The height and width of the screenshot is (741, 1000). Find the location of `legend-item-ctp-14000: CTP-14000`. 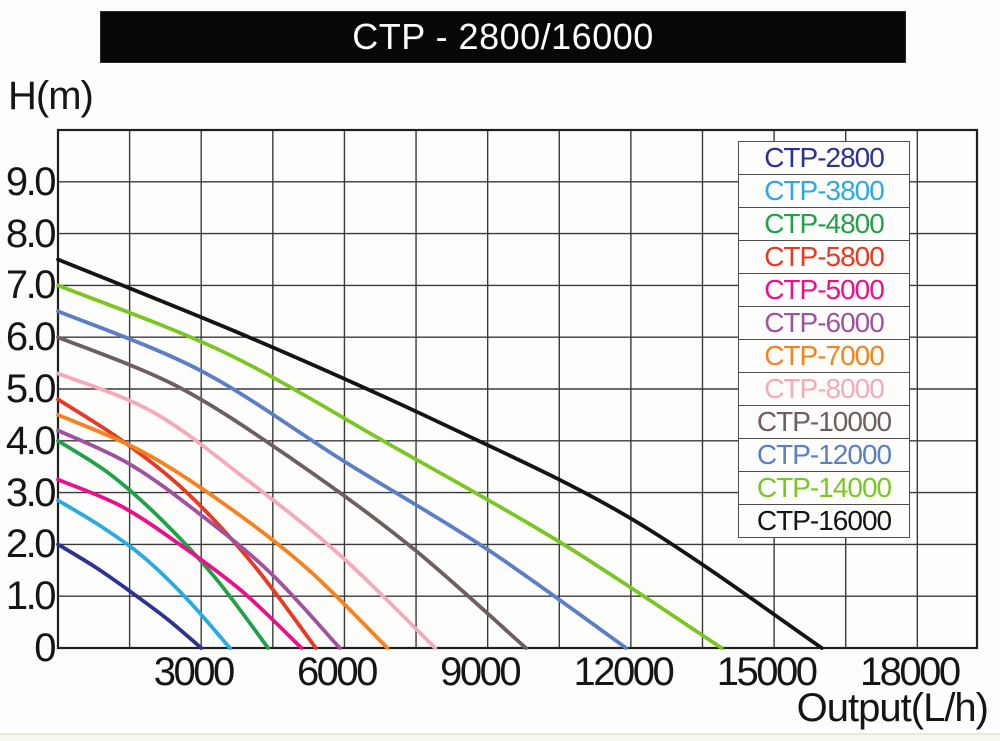

legend-item-ctp-14000: CTP-14000 is located at coordinates (824, 488).